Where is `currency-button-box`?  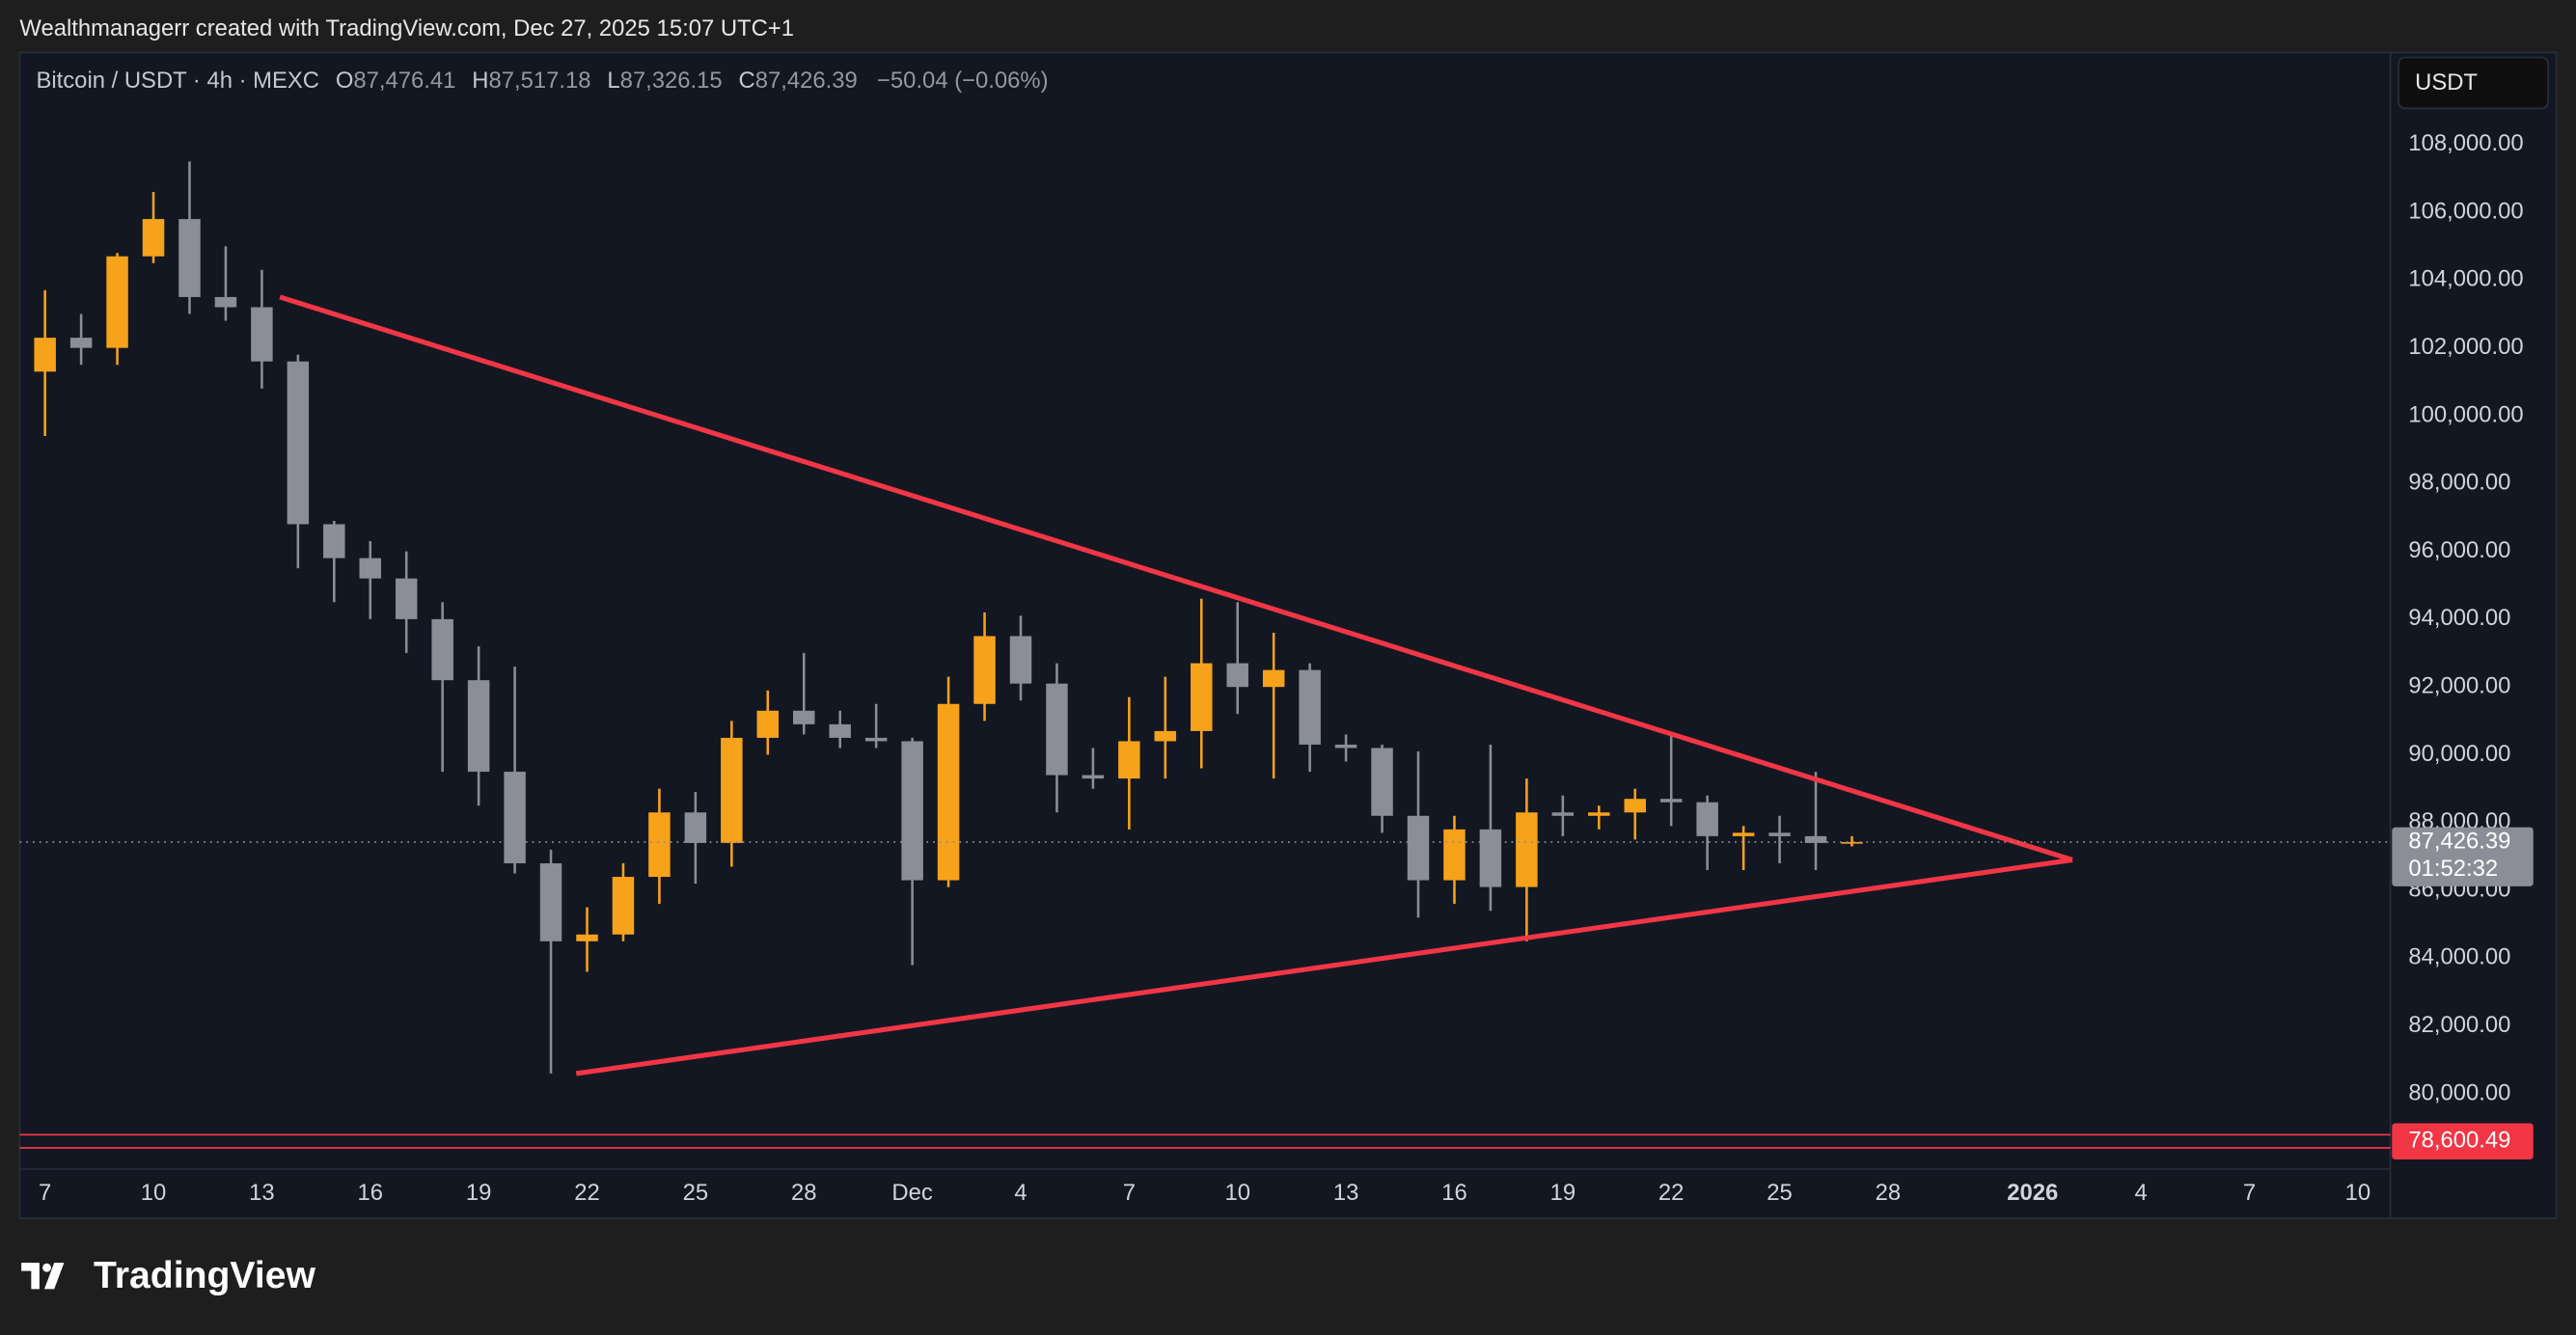
currency-button-box is located at coordinates (2474, 83).